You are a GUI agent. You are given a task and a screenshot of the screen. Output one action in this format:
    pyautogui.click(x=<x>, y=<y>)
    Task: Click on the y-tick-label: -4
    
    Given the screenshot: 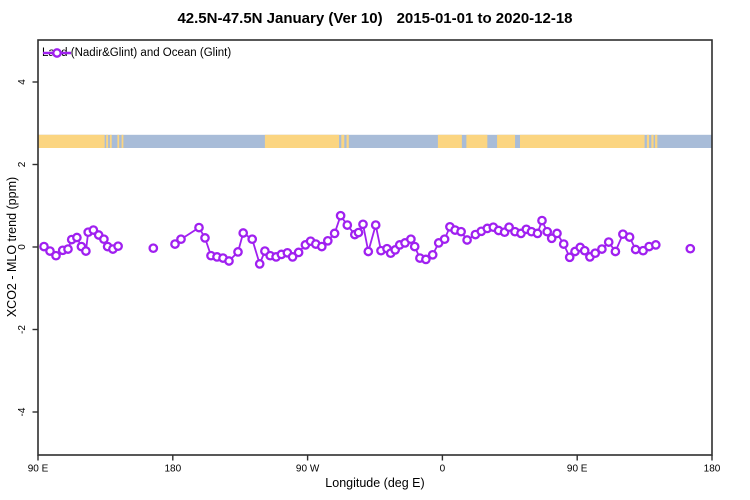 What is the action you would take?
    pyautogui.click(x=22, y=411)
    